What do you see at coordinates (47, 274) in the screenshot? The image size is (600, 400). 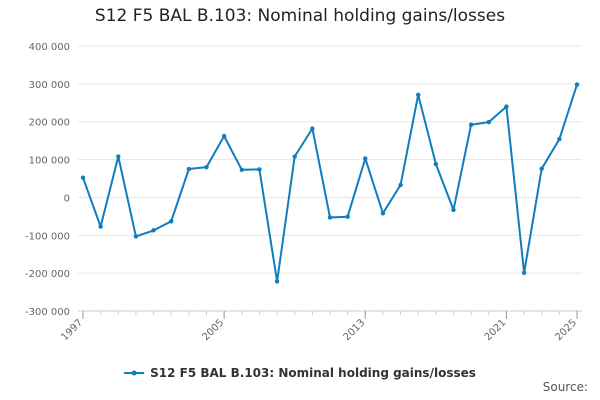 I see `y-tick-label: -200 000` at bounding box center [47, 274].